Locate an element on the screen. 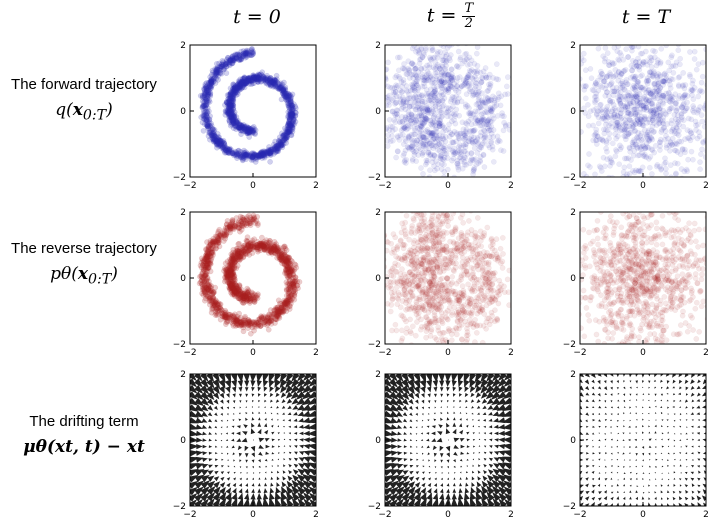  y-tick-label: −2 is located at coordinates (374, 178).